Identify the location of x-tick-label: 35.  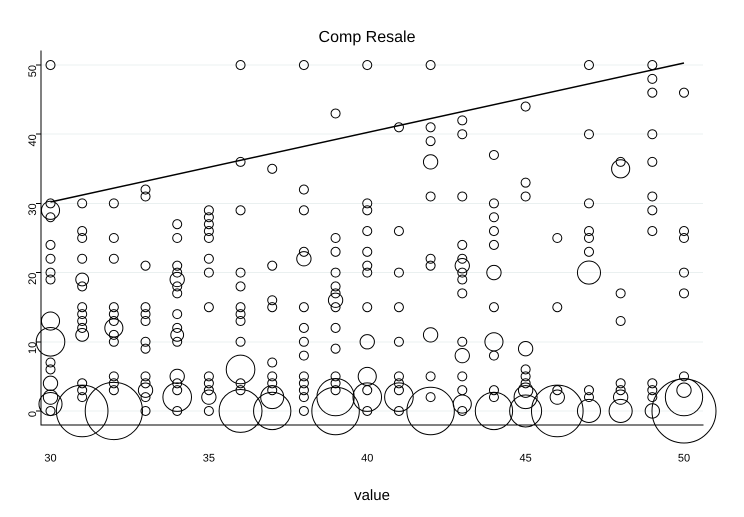
(208, 458).